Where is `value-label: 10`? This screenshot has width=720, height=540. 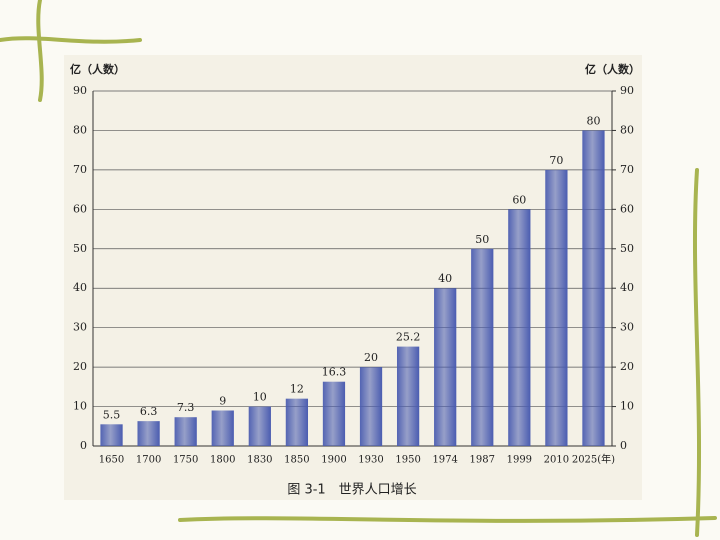 value-label: 10 is located at coordinates (260, 397).